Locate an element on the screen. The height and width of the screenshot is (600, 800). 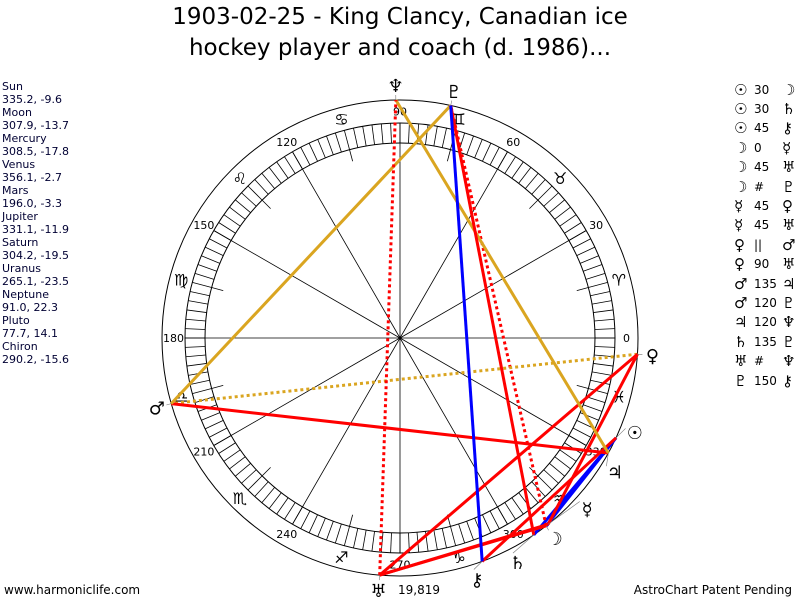
aspect-value: 120 is located at coordinates (765, 302).